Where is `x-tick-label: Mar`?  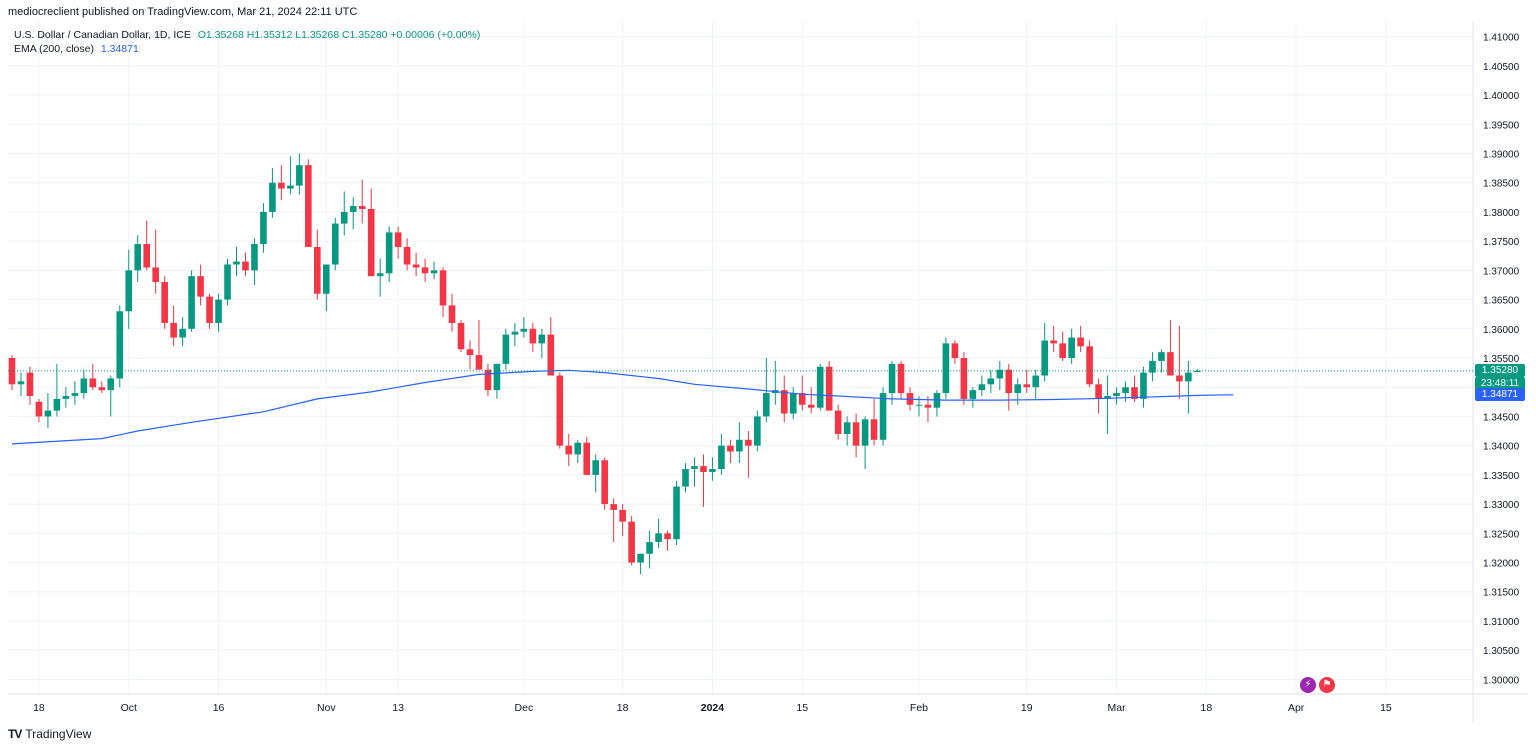
x-tick-label: Mar is located at coordinates (1116, 708).